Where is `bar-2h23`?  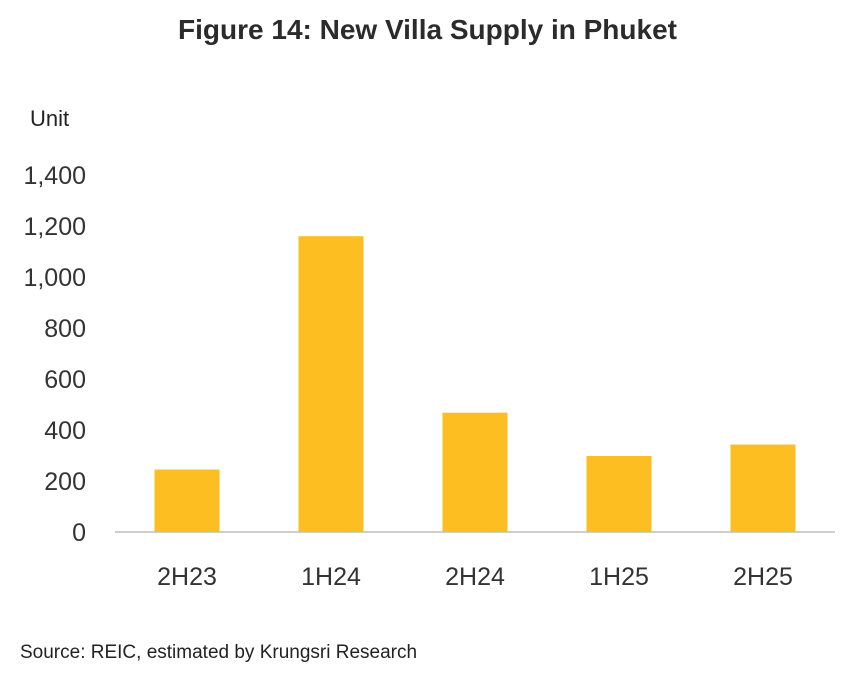 bar-2h23 is located at coordinates (187, 500).